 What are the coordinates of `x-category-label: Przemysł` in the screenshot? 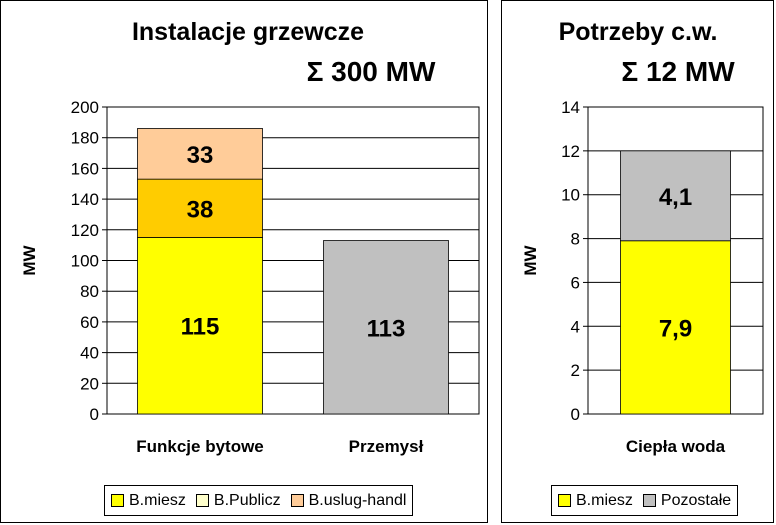 It's located at (386, 446).